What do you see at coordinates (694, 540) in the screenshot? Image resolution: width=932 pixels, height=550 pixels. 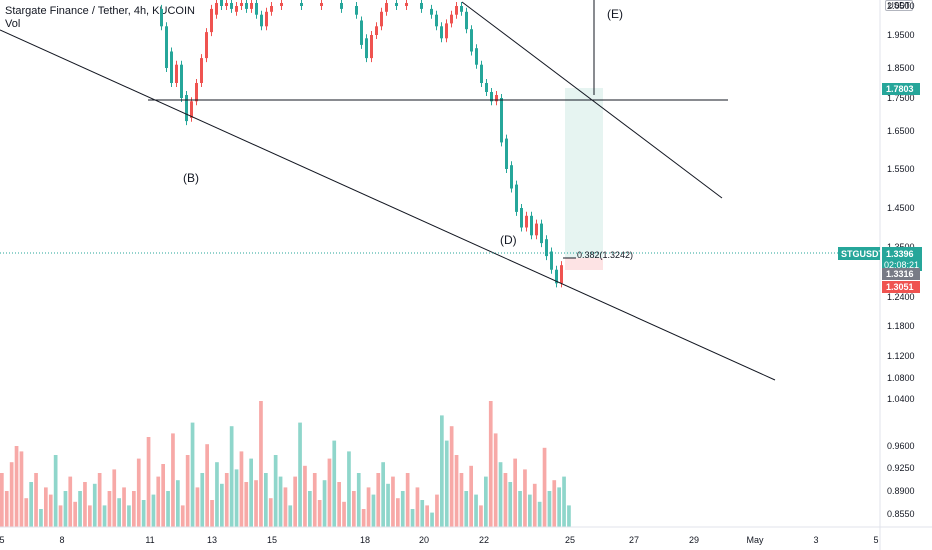 I see `time-tick-label: 29` at bounding box center [694, 540].